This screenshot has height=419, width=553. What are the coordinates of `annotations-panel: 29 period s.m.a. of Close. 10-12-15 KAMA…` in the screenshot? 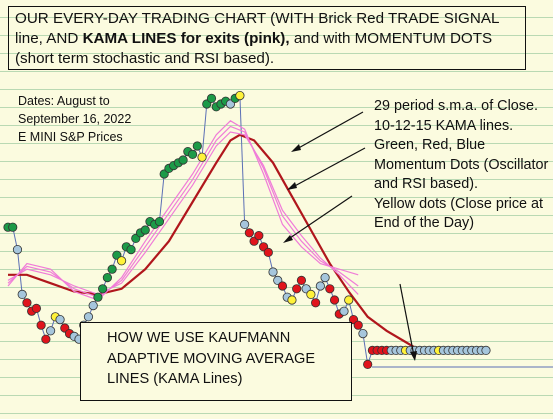 It's located at (463, 165).